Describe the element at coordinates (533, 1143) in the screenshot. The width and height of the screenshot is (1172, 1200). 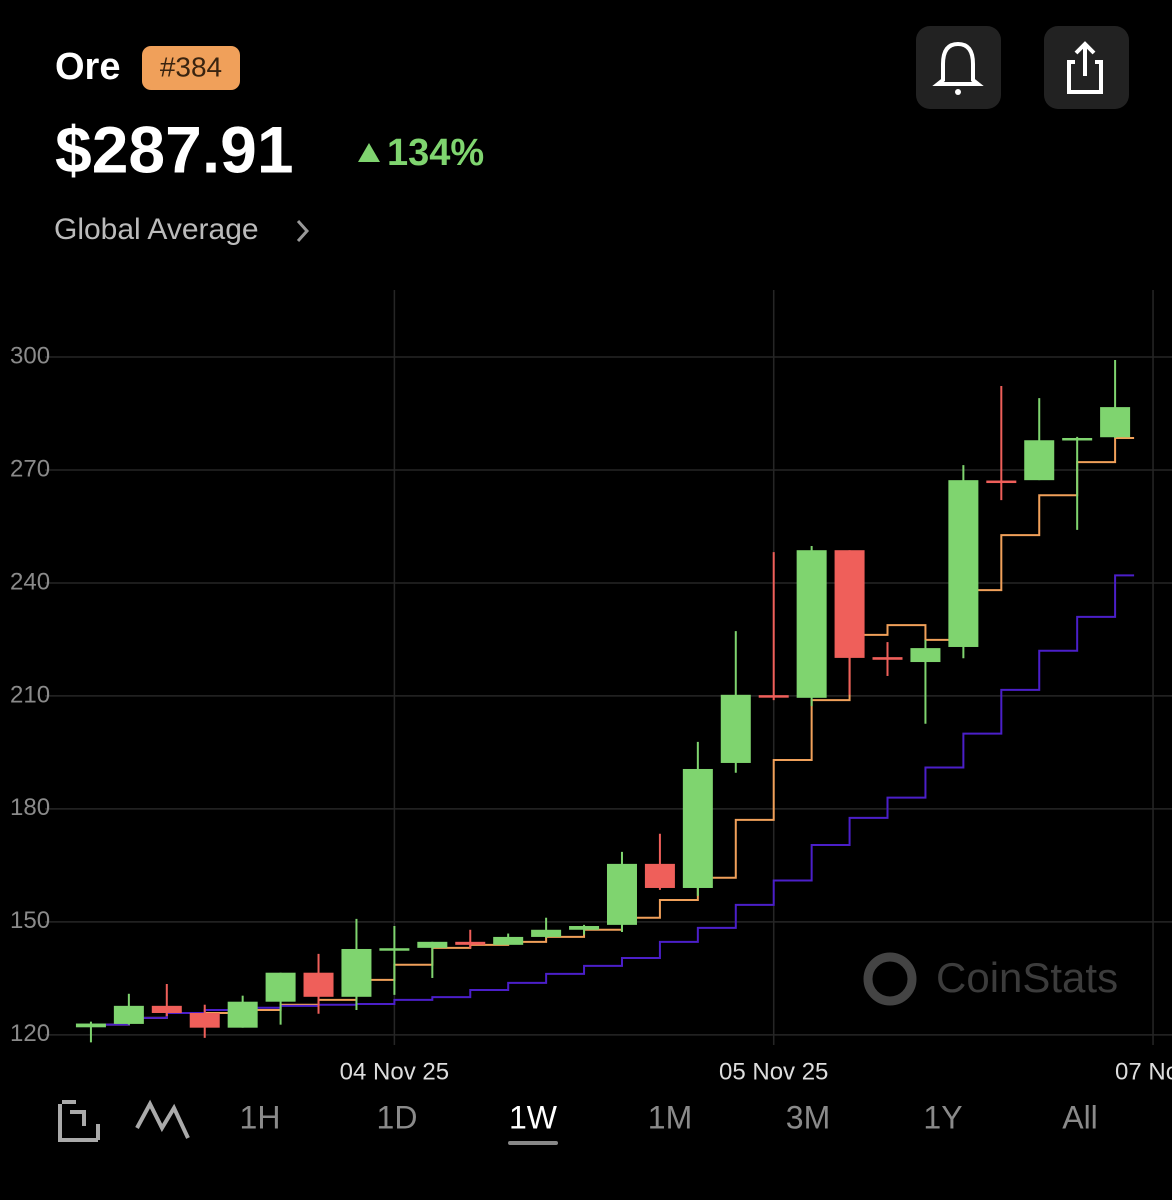
I see `selected-underline` at that location.